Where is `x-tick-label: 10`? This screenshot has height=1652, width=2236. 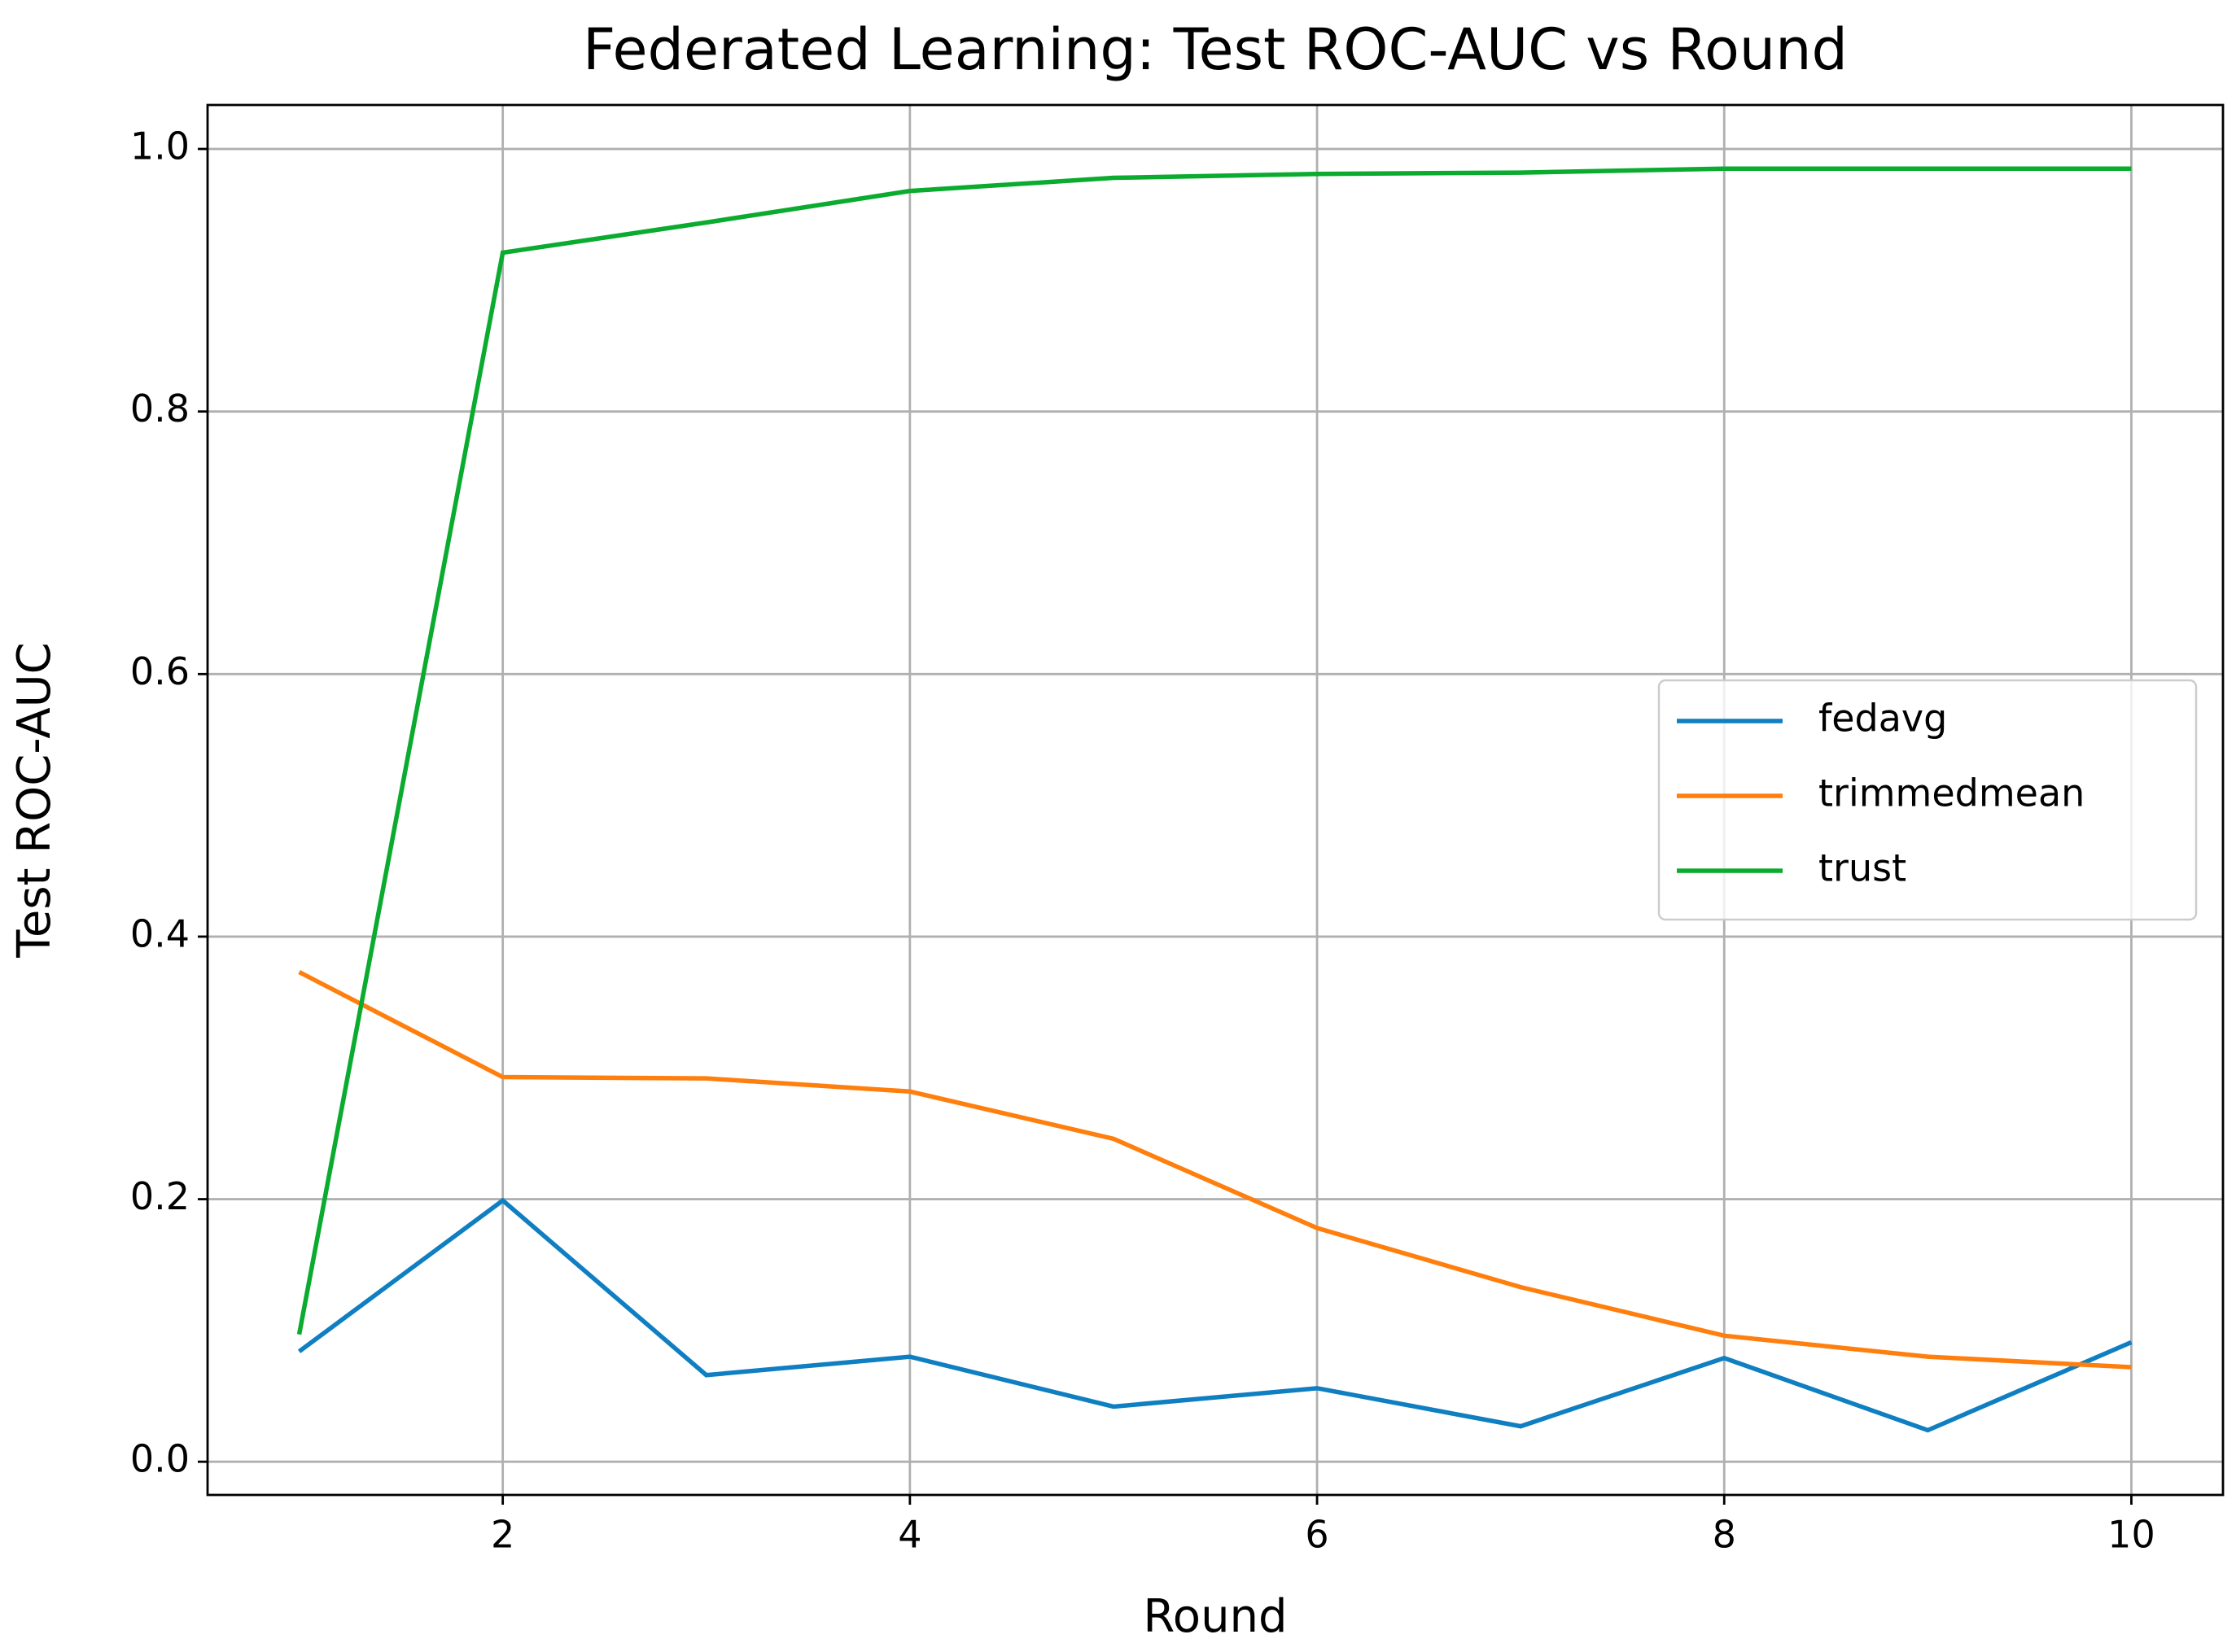
x-tick-label: 10 is located at coordinates (2131, 1535).